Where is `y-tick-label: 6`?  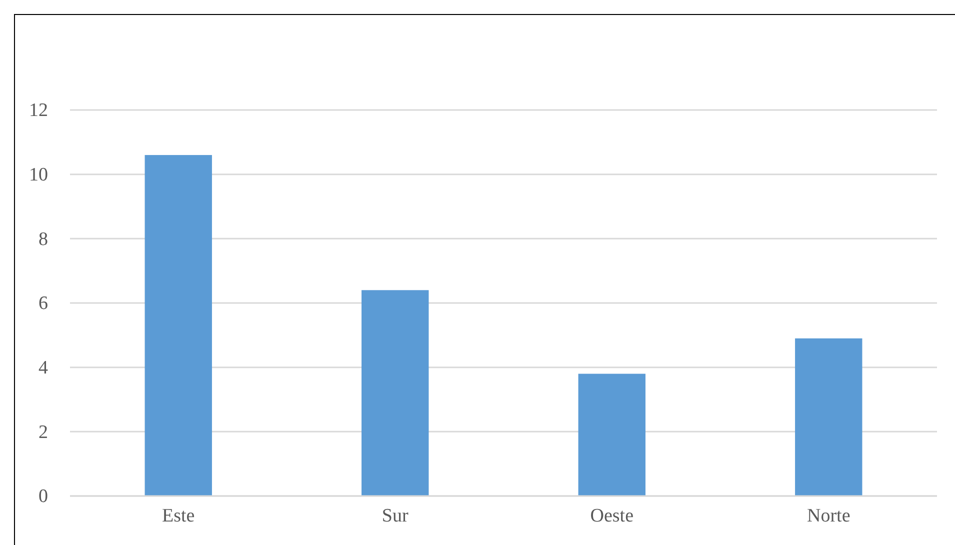 y-tick-label: 6 is located at coordinates (43, 303).